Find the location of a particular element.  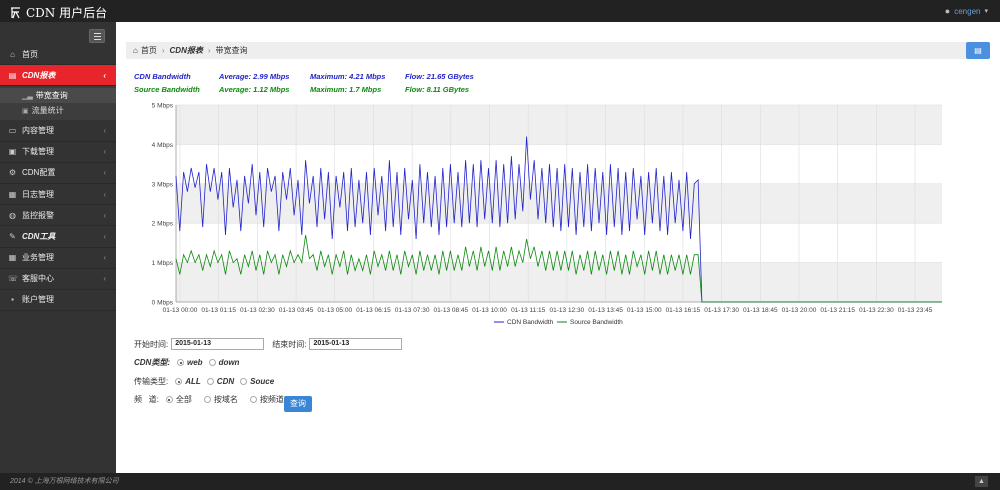

transfer-type-row: 传输类型: ALL CDN Souce is located at coordinates (205, 381).